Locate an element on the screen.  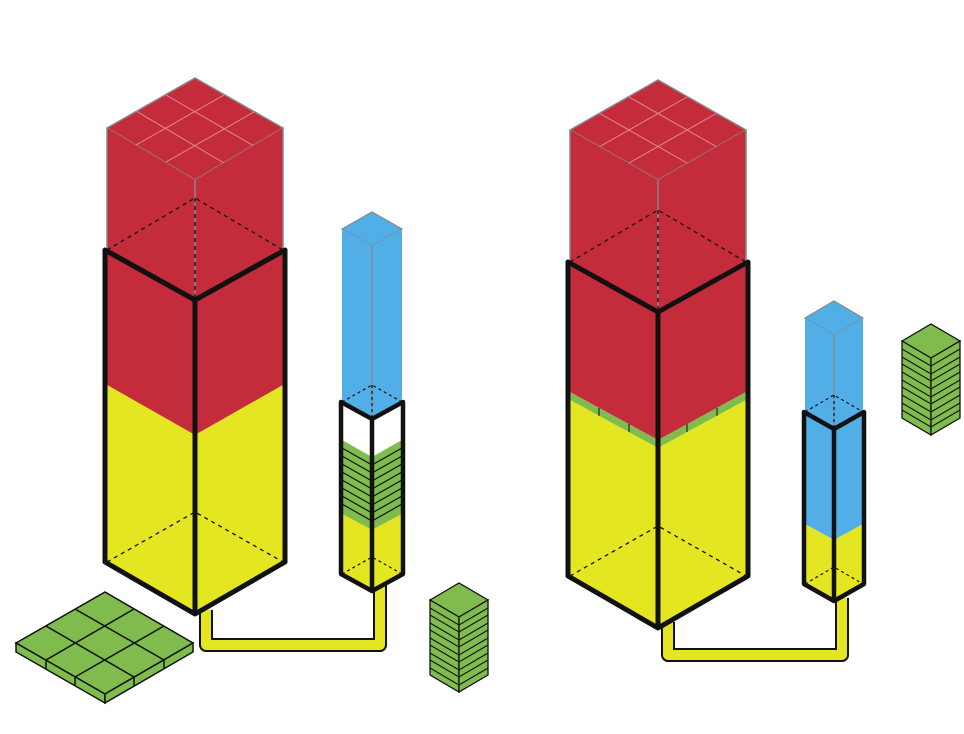
left-narrow-column is located at coordinates (372, 402).